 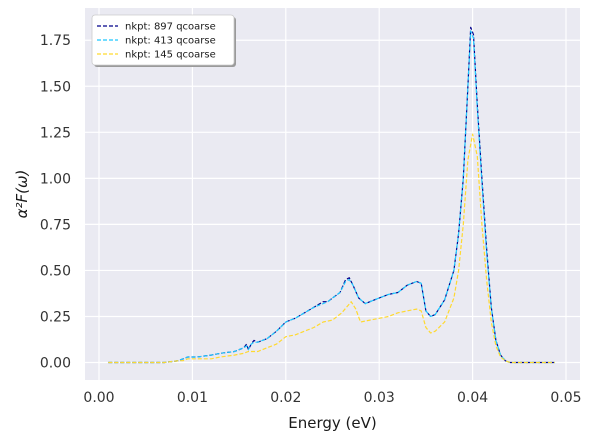 What do you see at coordinates (55, 225) in the screenshot?
I see `y-tick-label: 0.75` at bounding box center [55, 225].